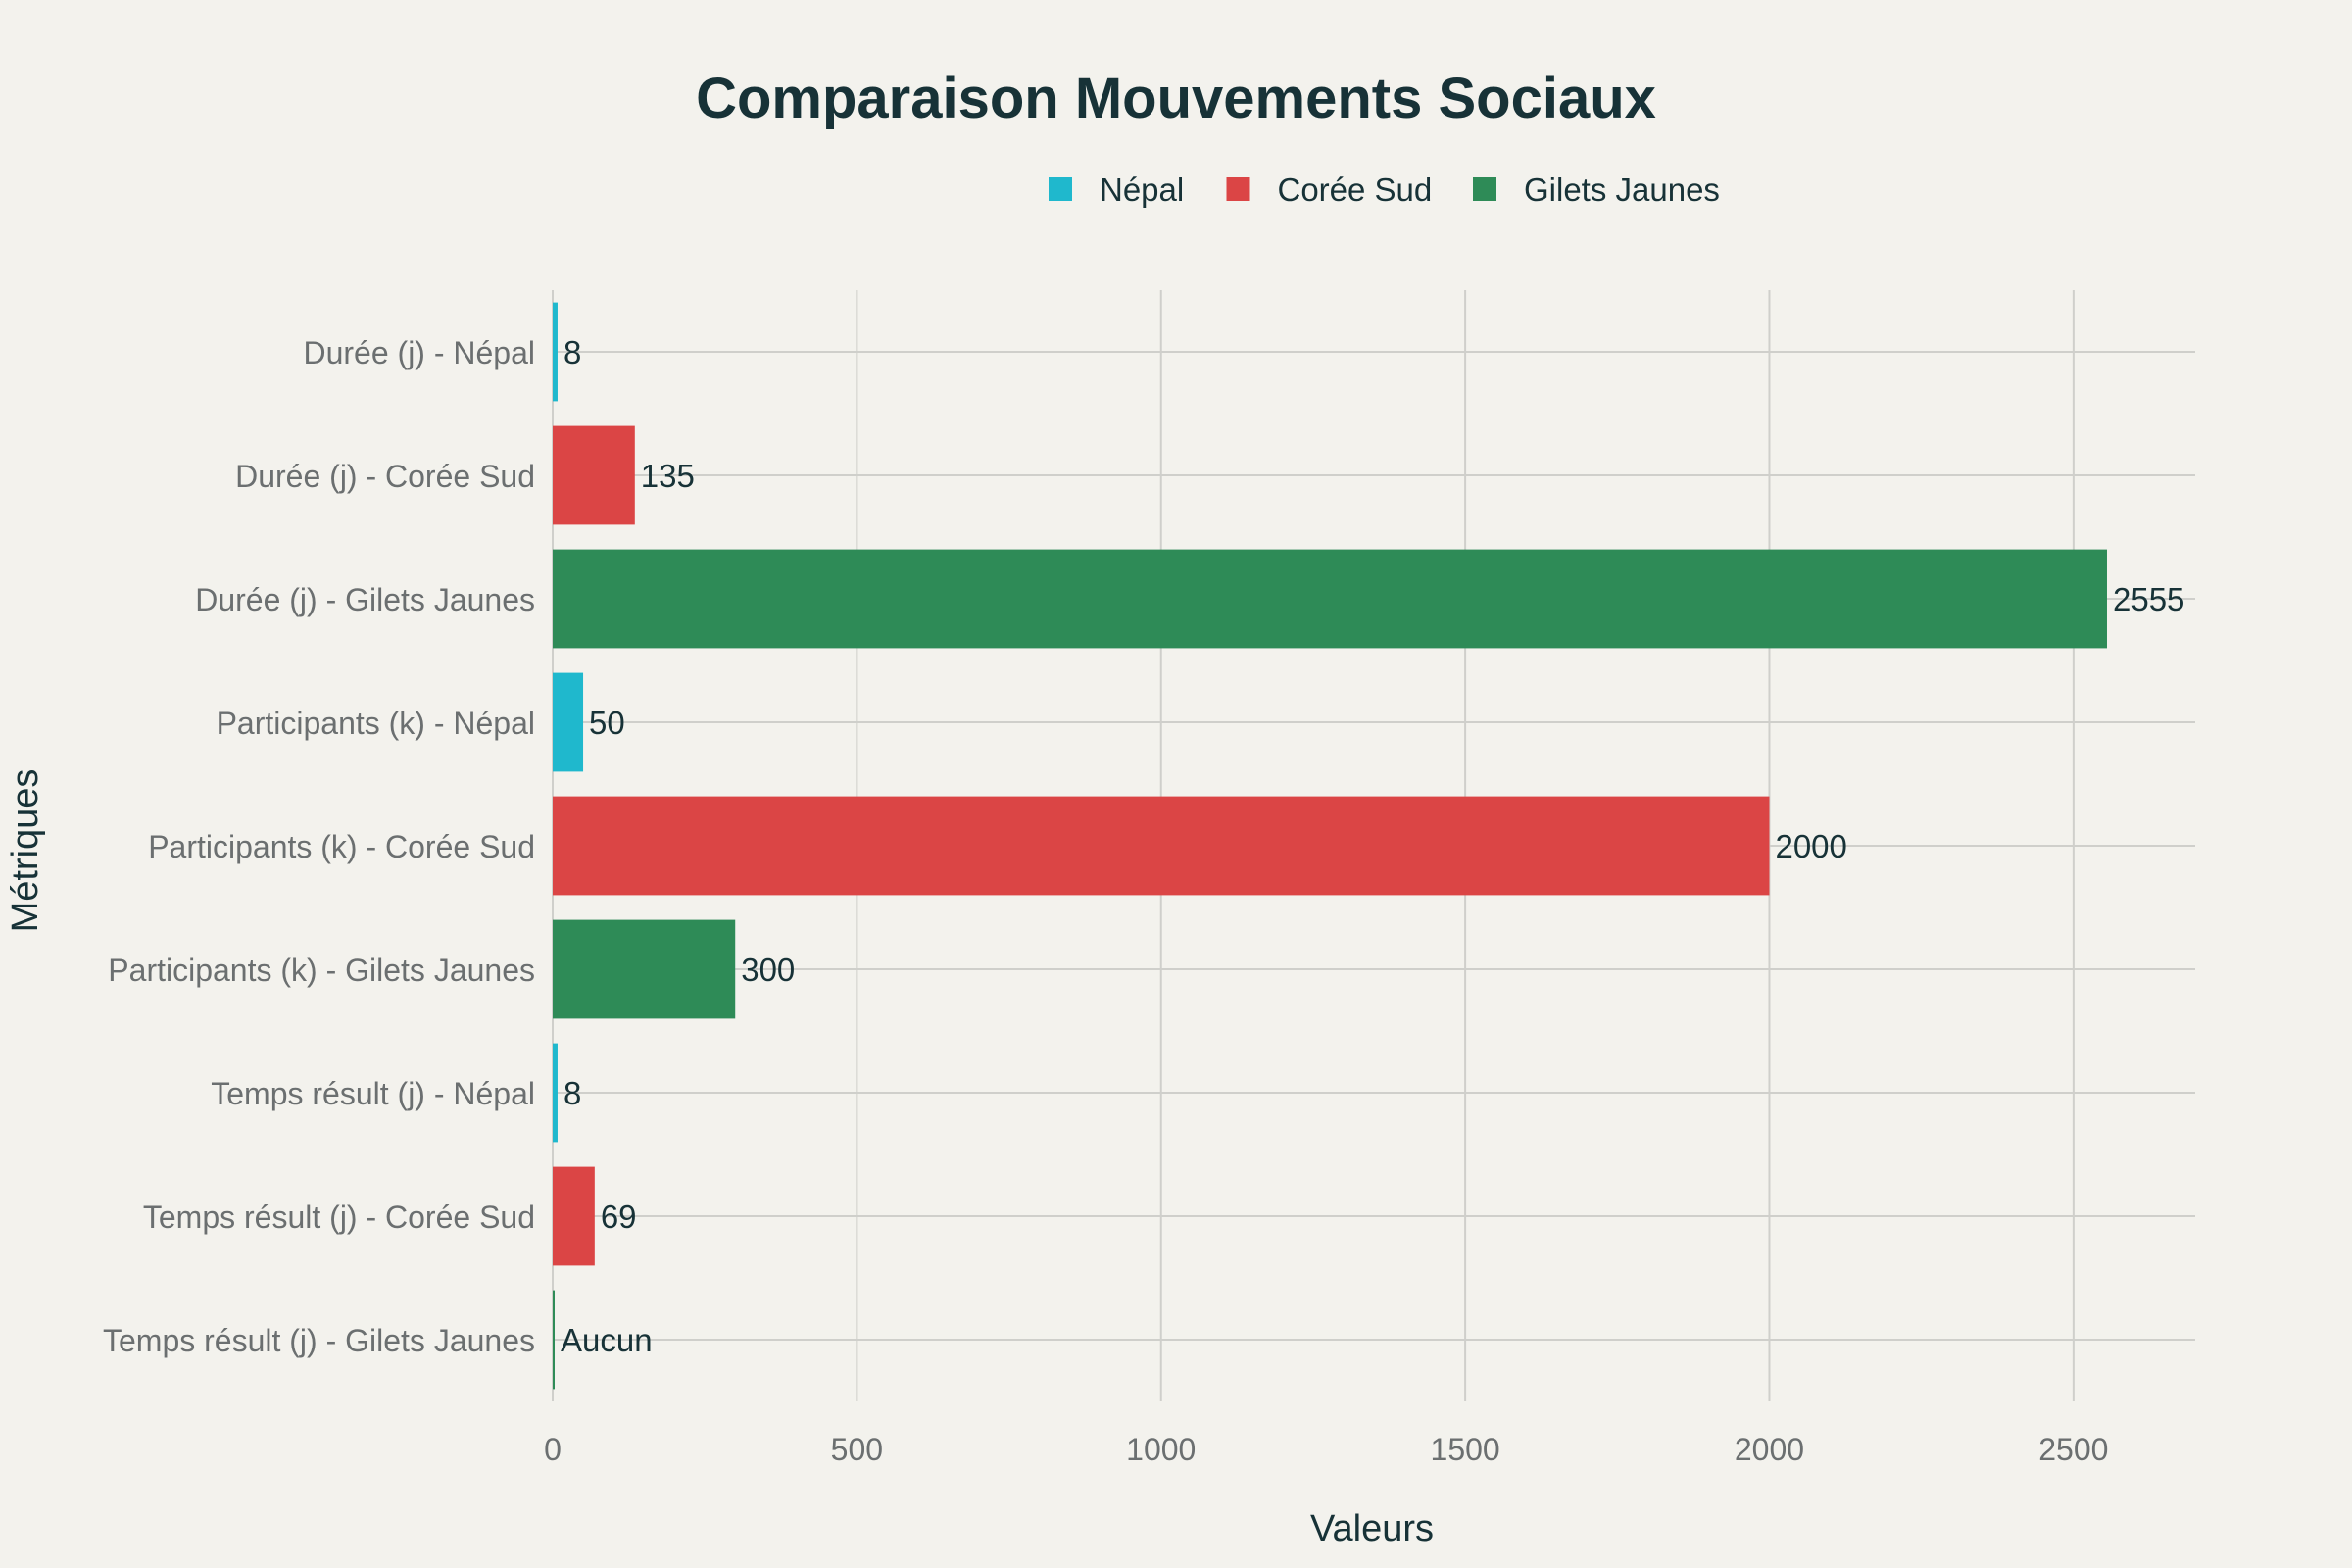 This screenshot has width=2352, height=1568. I want to click on y-tick-label-0: Durée (j) - Népal, so click(419, 352).